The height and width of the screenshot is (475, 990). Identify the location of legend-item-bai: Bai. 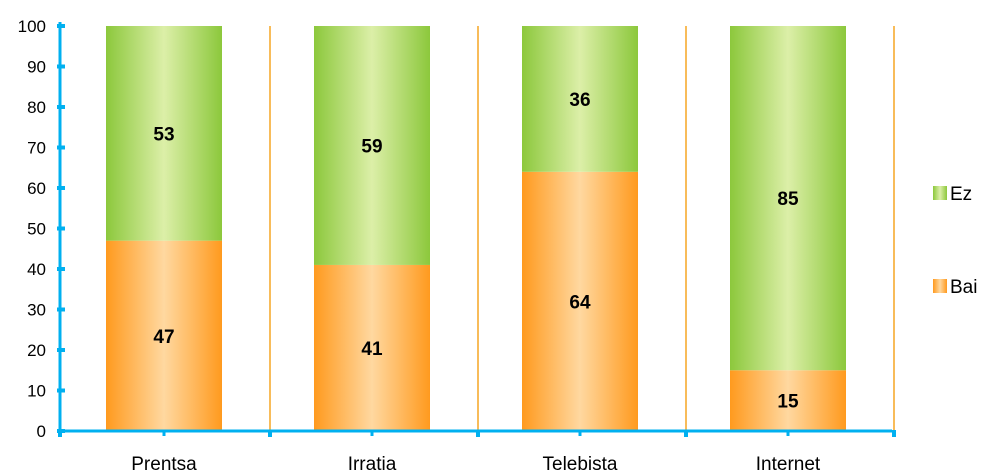
(955, 287).